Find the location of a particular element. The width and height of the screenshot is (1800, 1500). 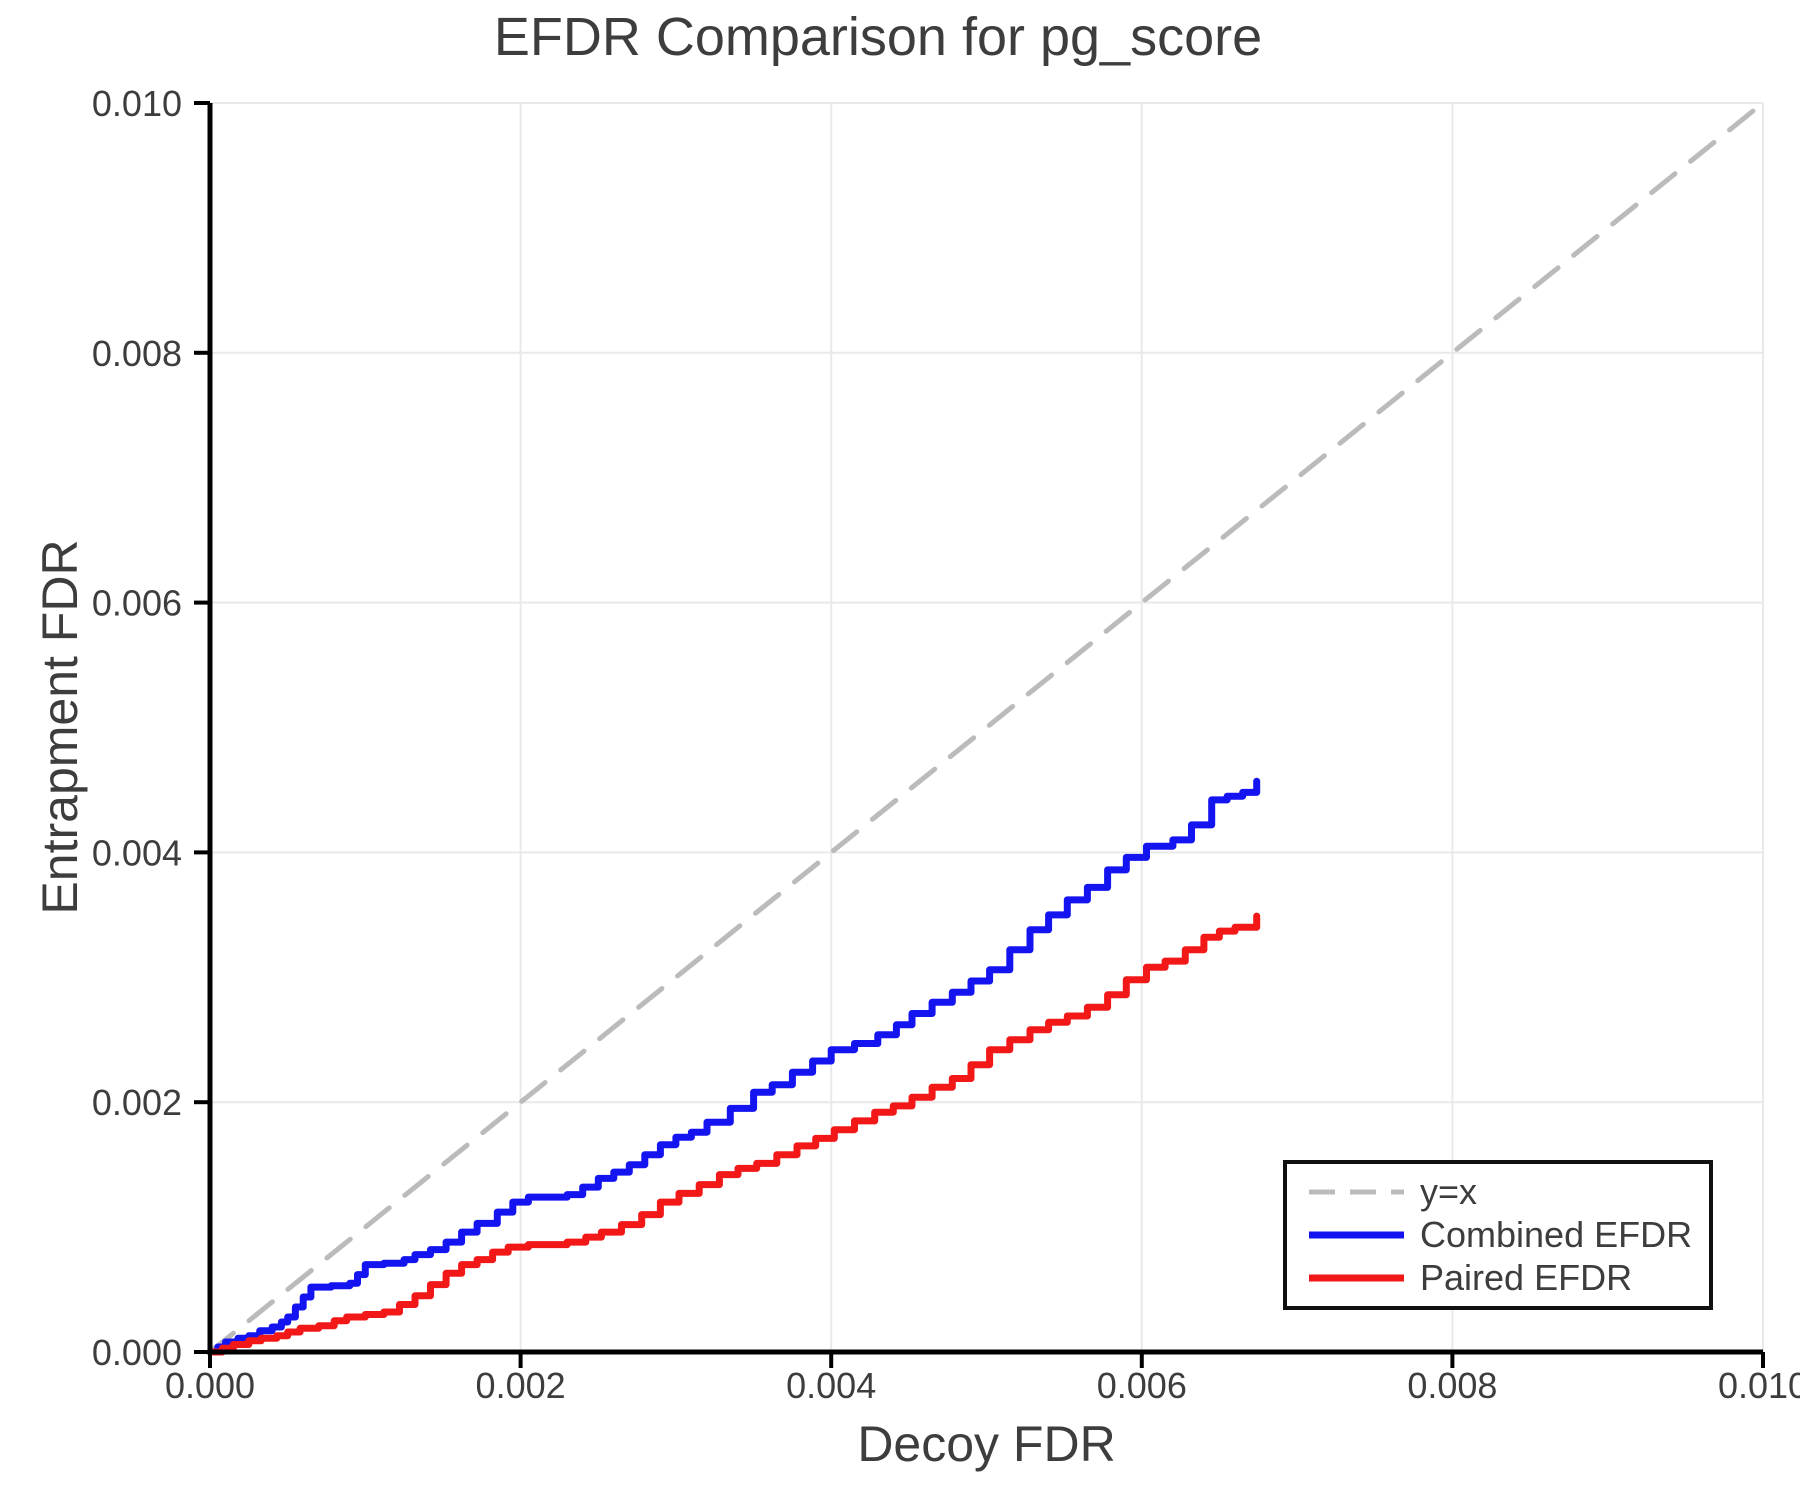

legend: y=x Combined EFDR Paired EFDR is located at coordinates (1498, 1235).